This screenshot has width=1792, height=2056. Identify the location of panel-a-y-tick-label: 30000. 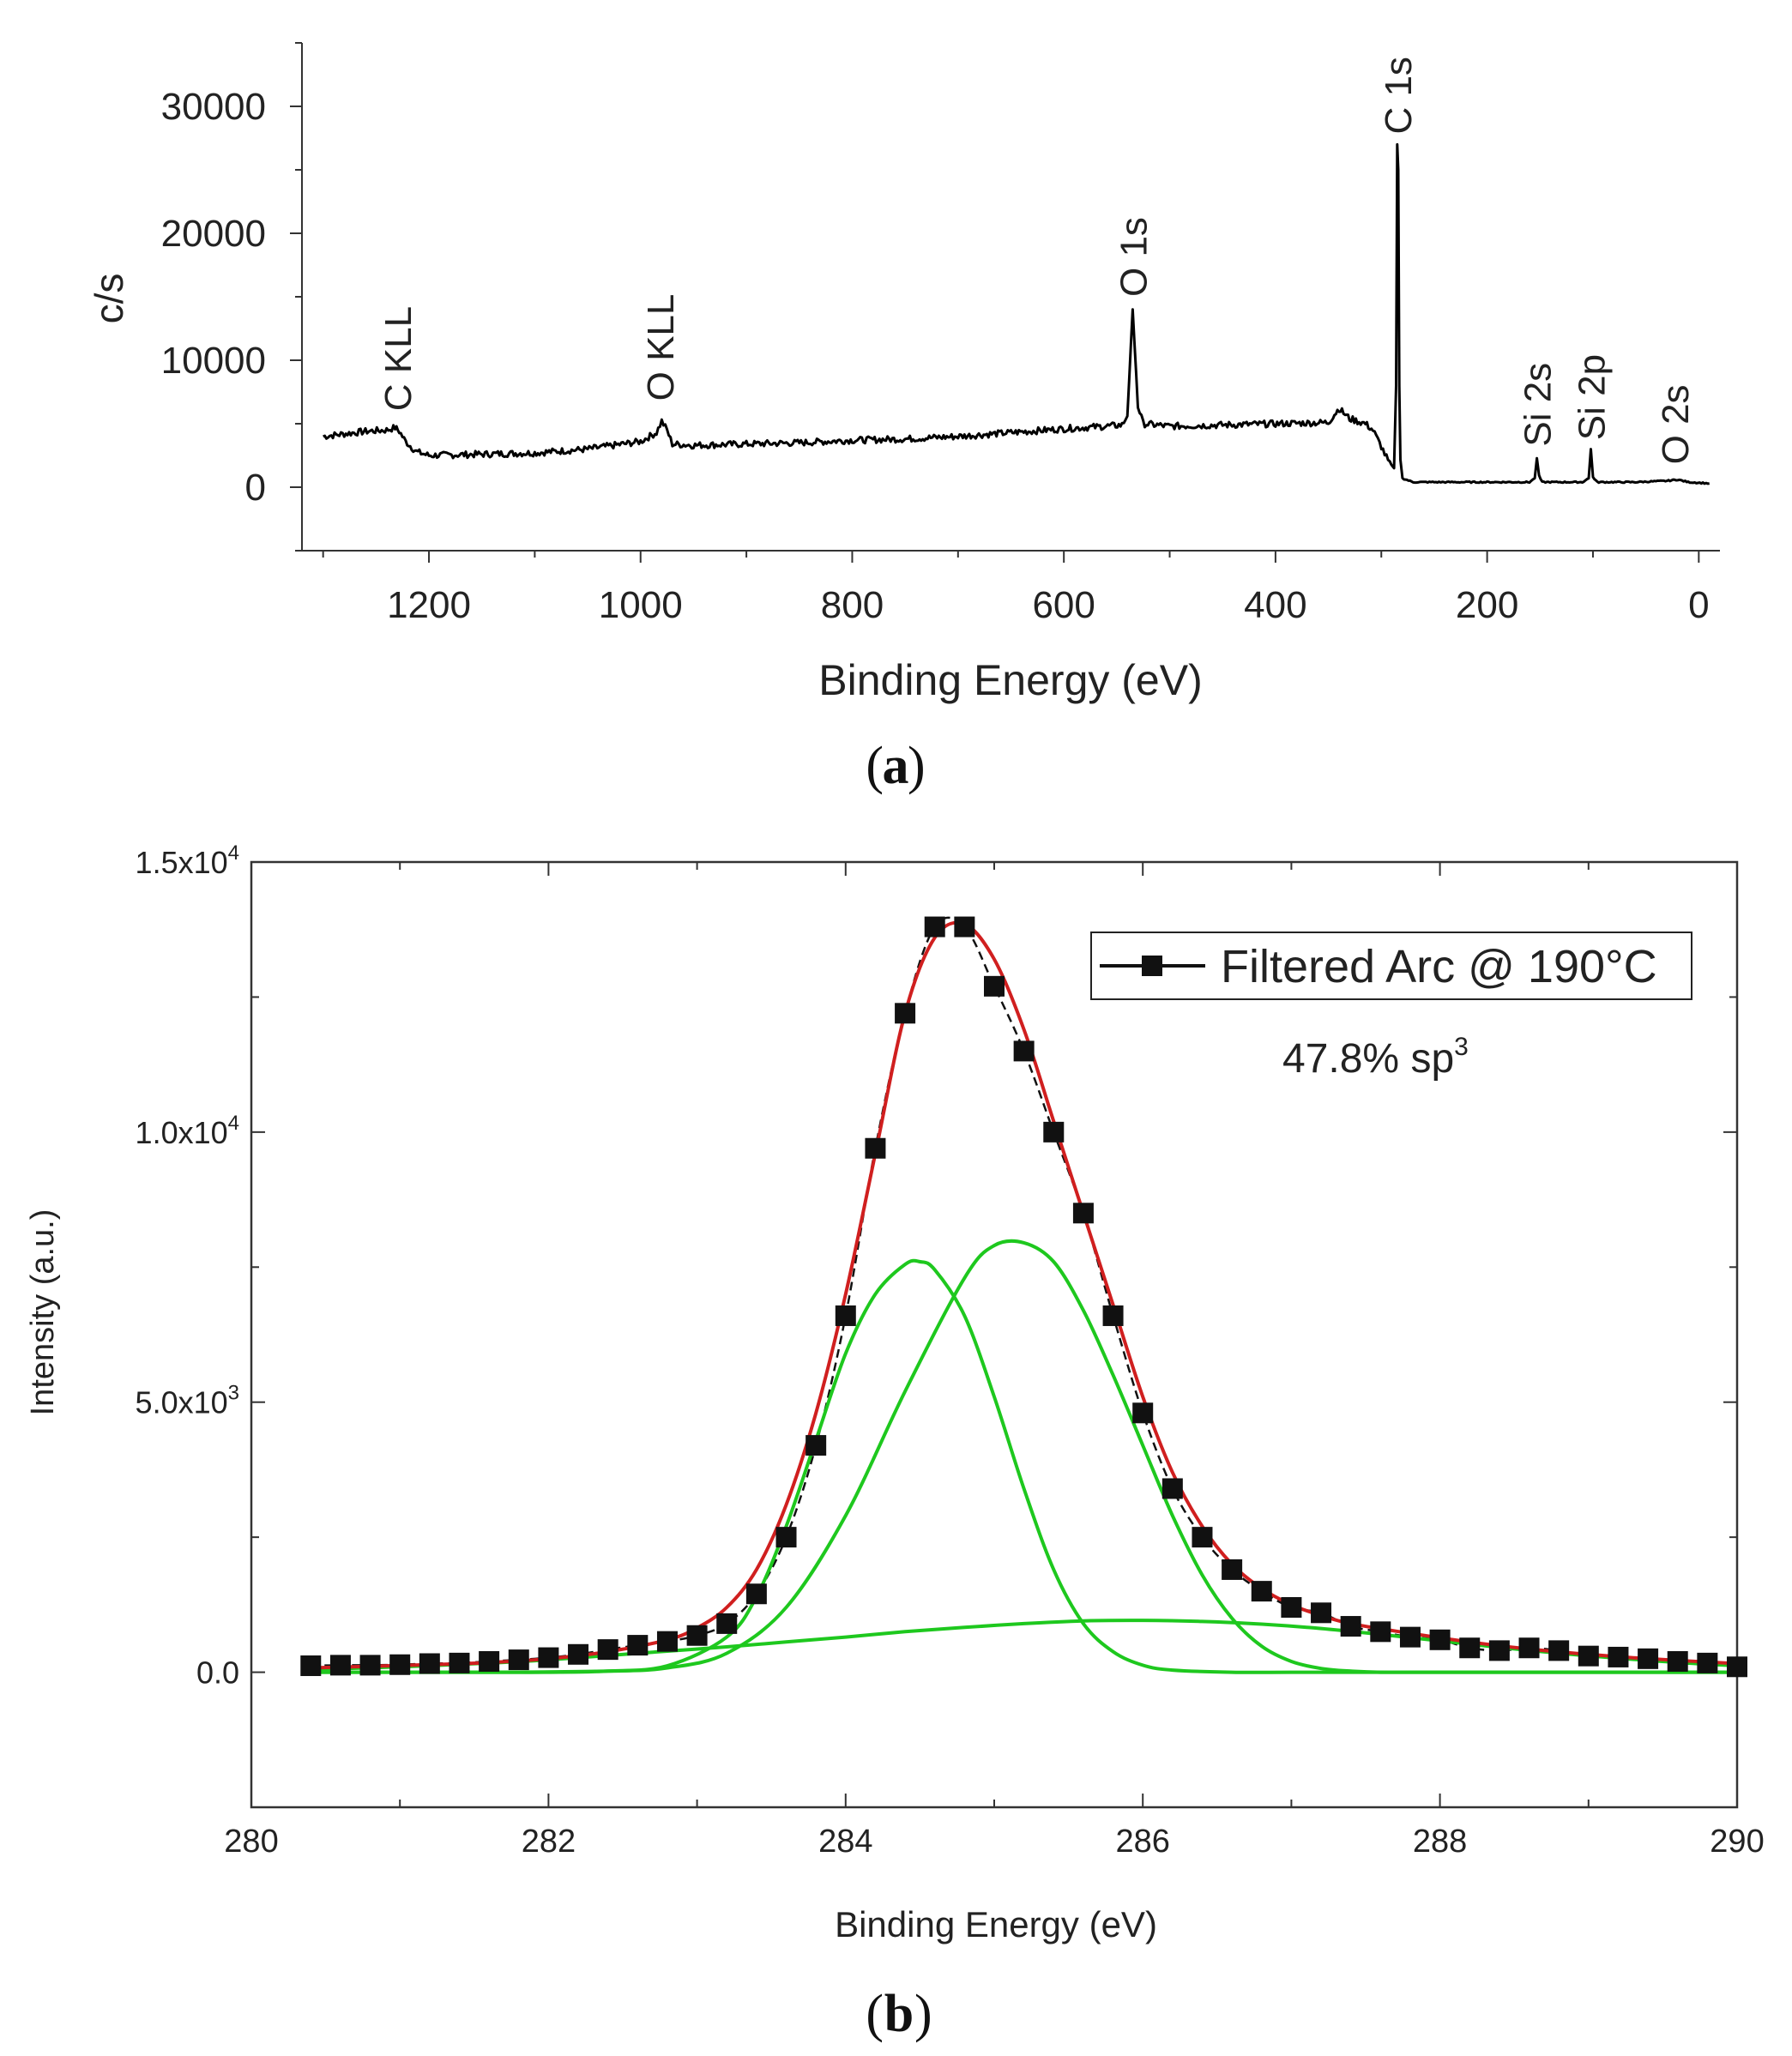
(213, 107).